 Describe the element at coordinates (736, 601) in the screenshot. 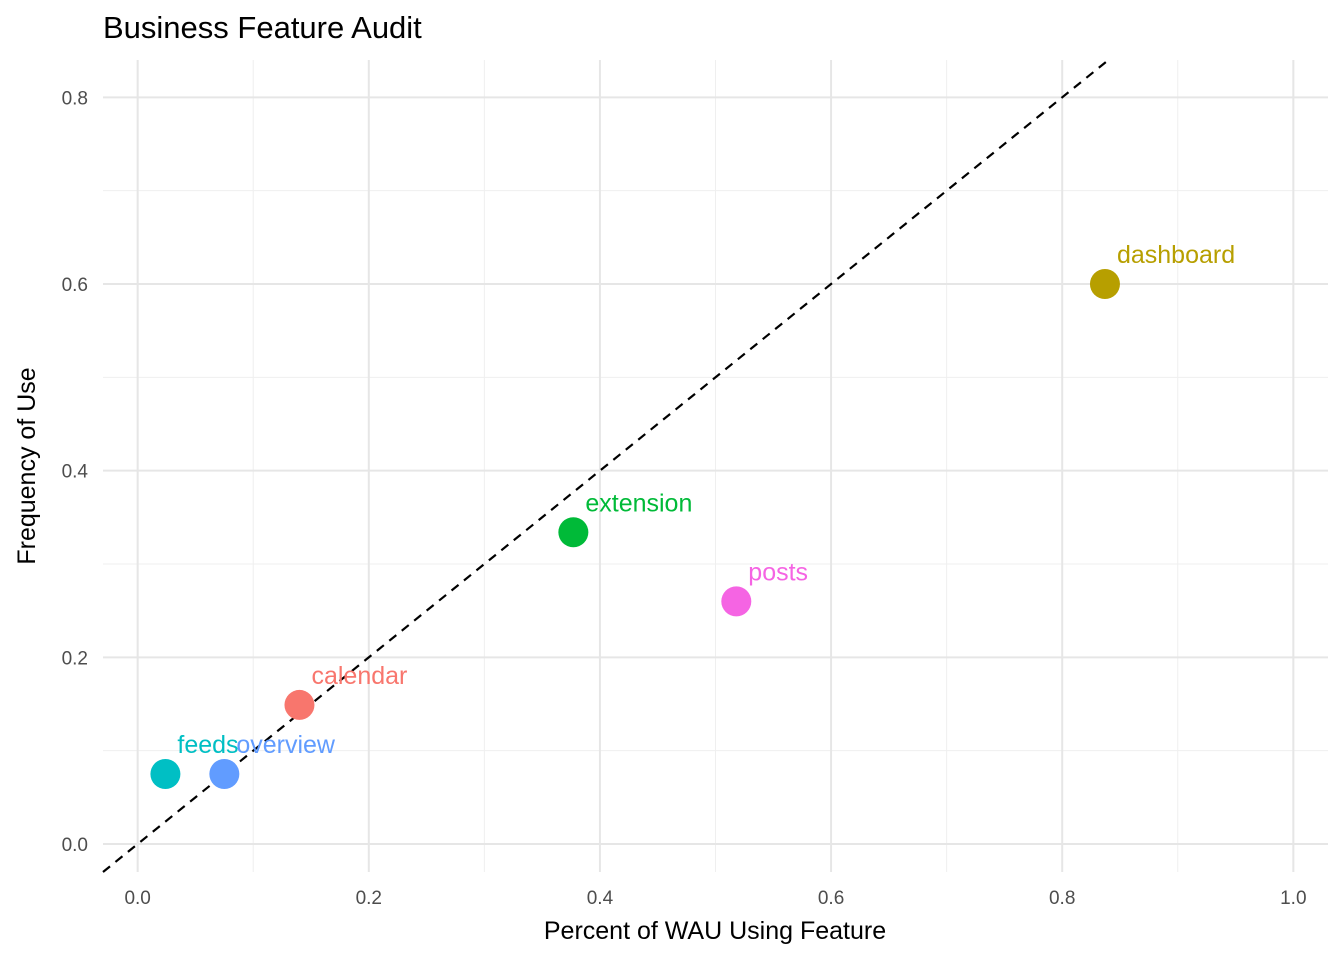

I see `point-posts` at that location.